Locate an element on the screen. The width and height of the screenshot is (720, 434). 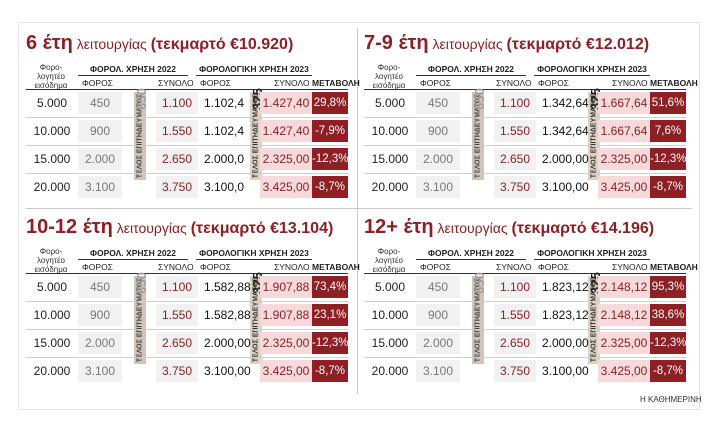
horizontal-divider is located at coordinates (359, 208).